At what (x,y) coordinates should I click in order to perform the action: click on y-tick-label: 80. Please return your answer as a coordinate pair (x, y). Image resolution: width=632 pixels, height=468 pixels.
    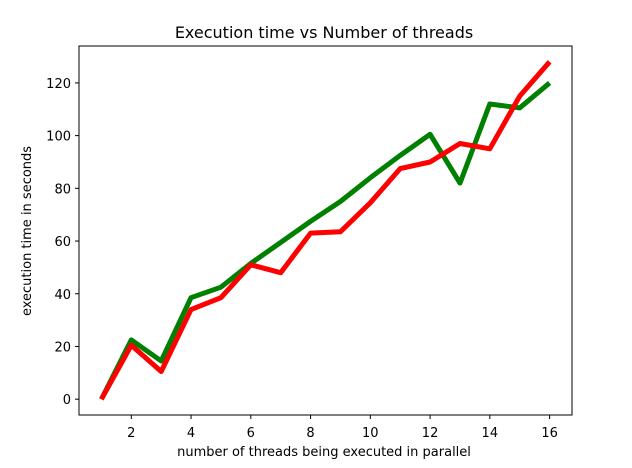
    Looking at the image, I should click on (62, 189).